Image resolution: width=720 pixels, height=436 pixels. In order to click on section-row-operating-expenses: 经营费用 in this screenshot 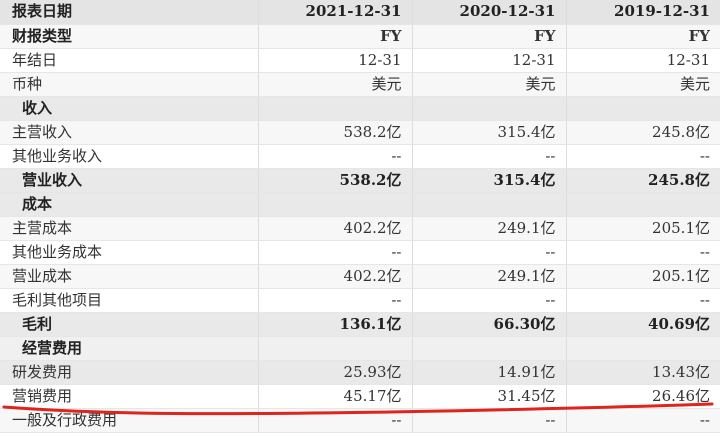, I will do `click(360, 348)`.